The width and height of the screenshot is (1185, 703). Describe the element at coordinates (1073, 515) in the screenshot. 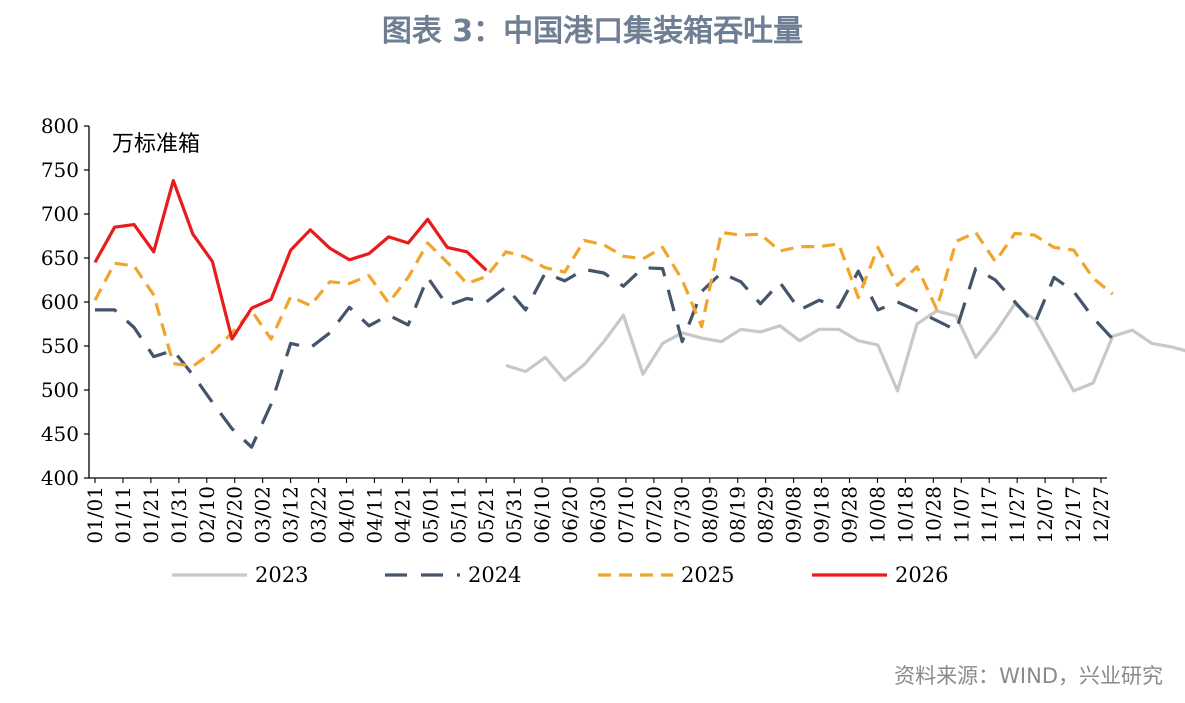

I see `x-tick-label: 12/17` at that location.